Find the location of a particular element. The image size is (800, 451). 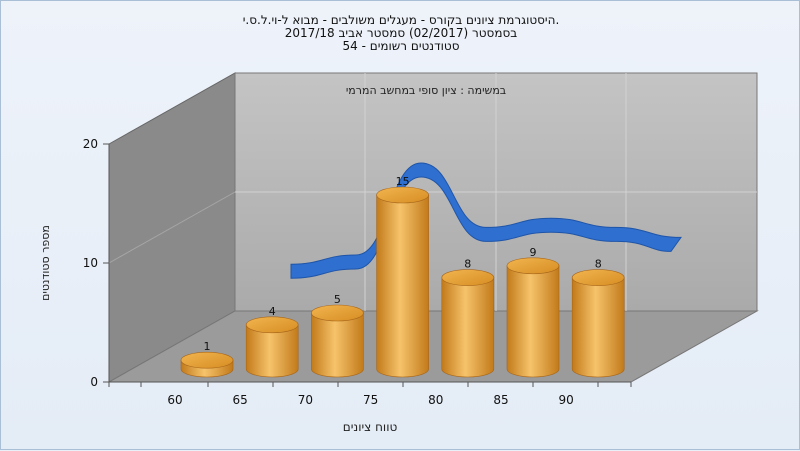

x-tick-label: 85 is located at coordinates (500, 400).